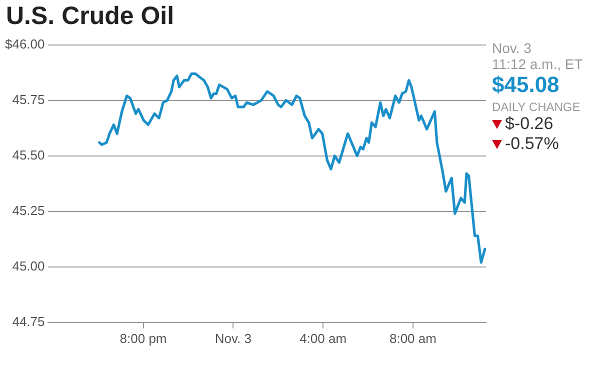 This screenshot has width=602, height=378. I want to click on text: -0.57%, so click(532, 143).